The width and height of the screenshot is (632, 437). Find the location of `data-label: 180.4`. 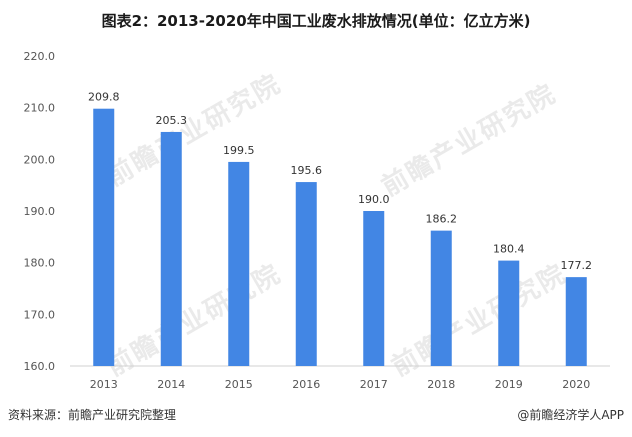

data-label: 180.4 is located at coordinates (509, 249).